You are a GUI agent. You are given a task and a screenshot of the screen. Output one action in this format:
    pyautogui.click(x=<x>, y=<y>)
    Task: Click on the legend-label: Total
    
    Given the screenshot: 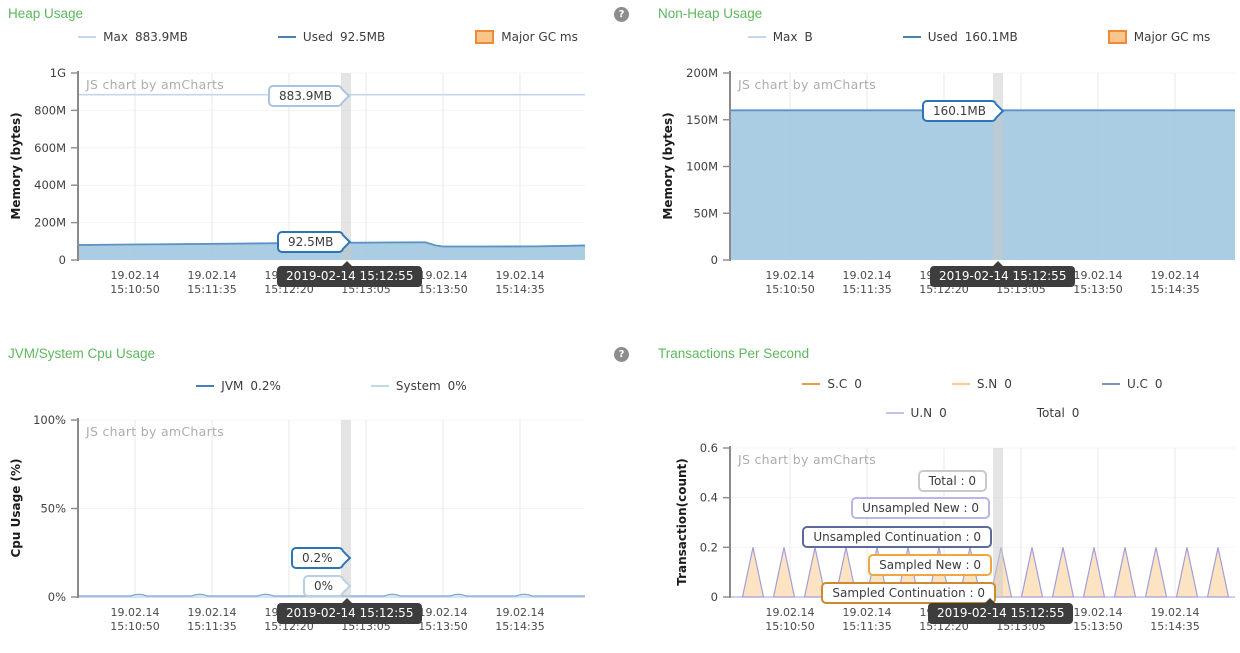 What is the action you would take?
    pyautogui.click(x=1050, y=413)
    